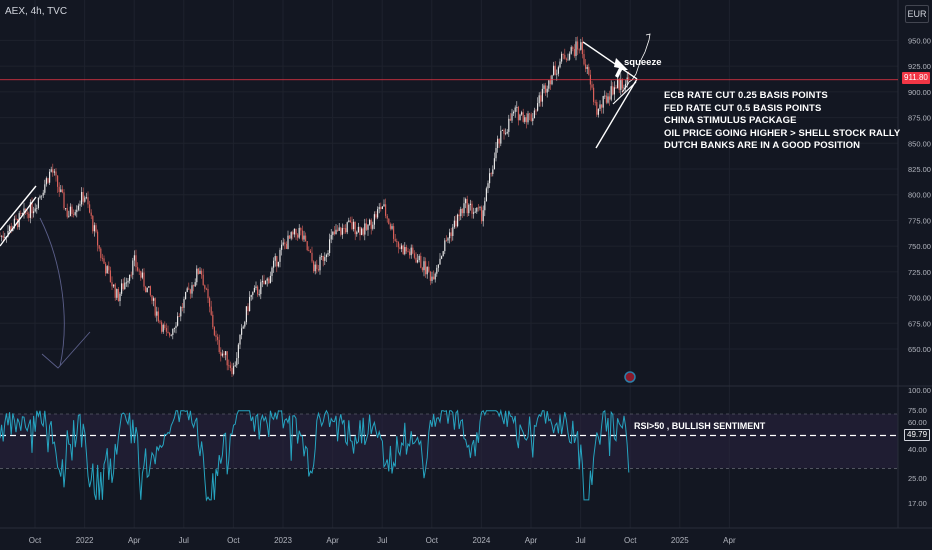  I want to click on rsi-y-tick-label: 40.00, so click(917, 449).